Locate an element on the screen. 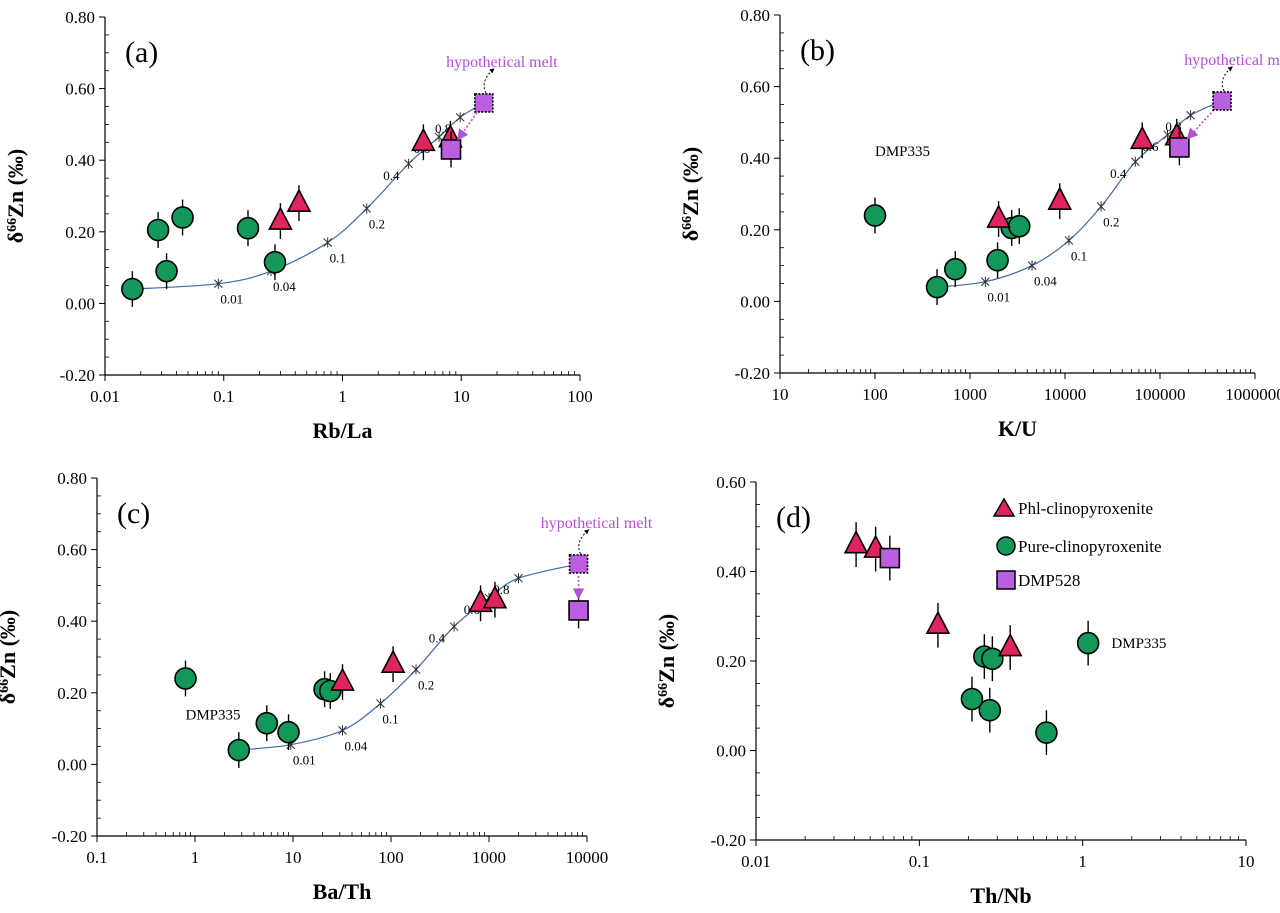 Image resolution: width=1280 pixels, height=913 pixels. hypothetical-melt-label: hypothetical melt is located at coordinates (597, 523).